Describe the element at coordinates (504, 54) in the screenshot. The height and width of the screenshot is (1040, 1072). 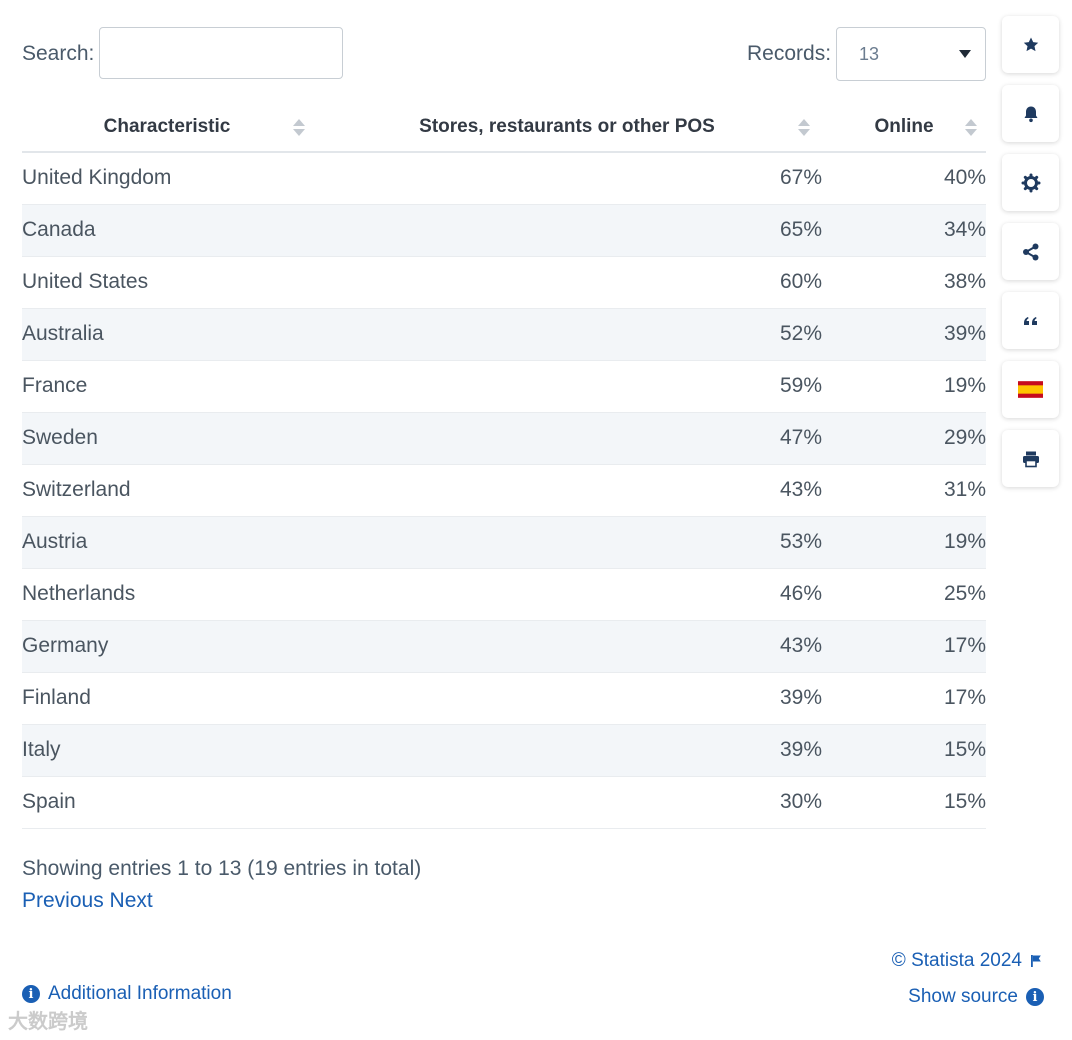
I see `table-controls: Search: Records: 13` at that location.